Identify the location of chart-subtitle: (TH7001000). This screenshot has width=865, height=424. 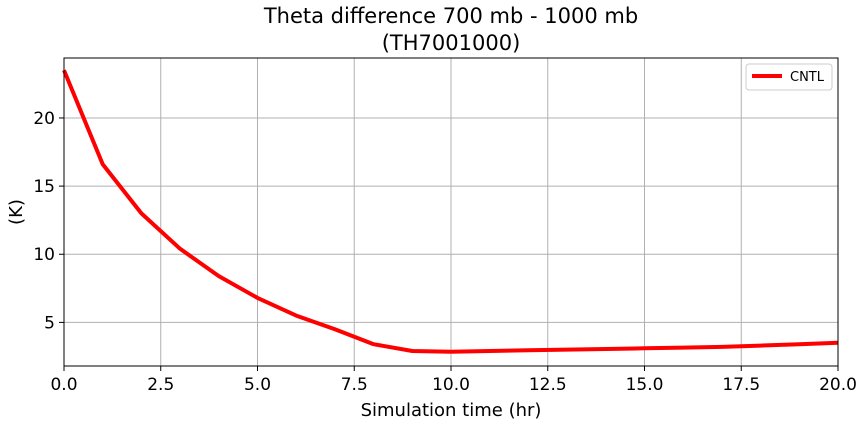
(451, 43).